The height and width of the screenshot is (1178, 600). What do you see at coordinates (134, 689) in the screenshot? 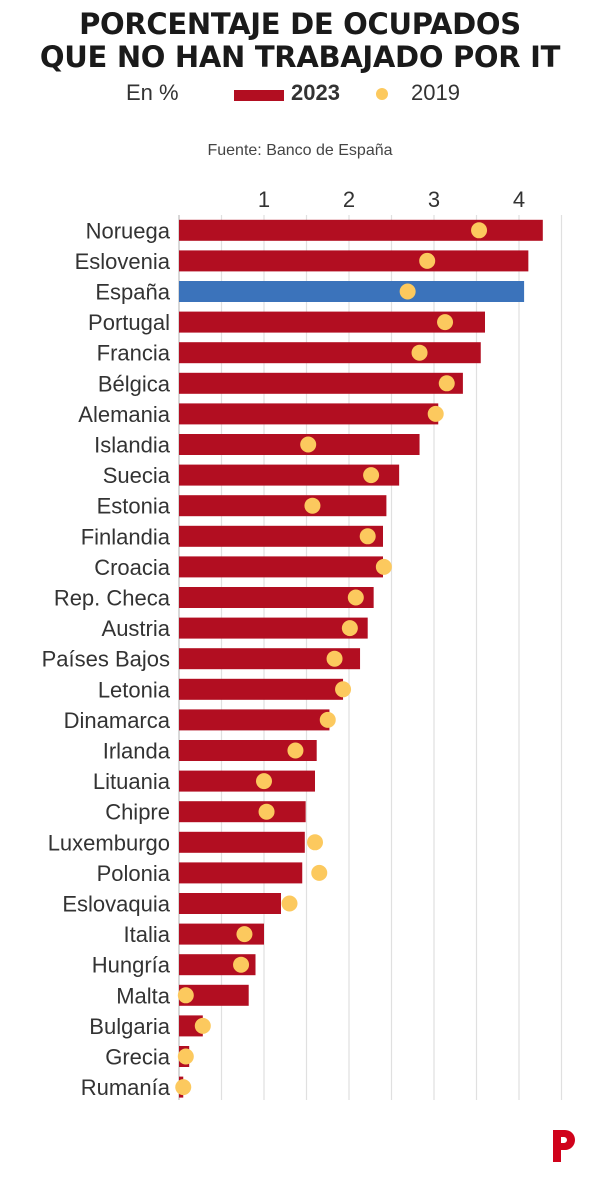
I see `category-label: Letonia` at bounding box center [134, 689].